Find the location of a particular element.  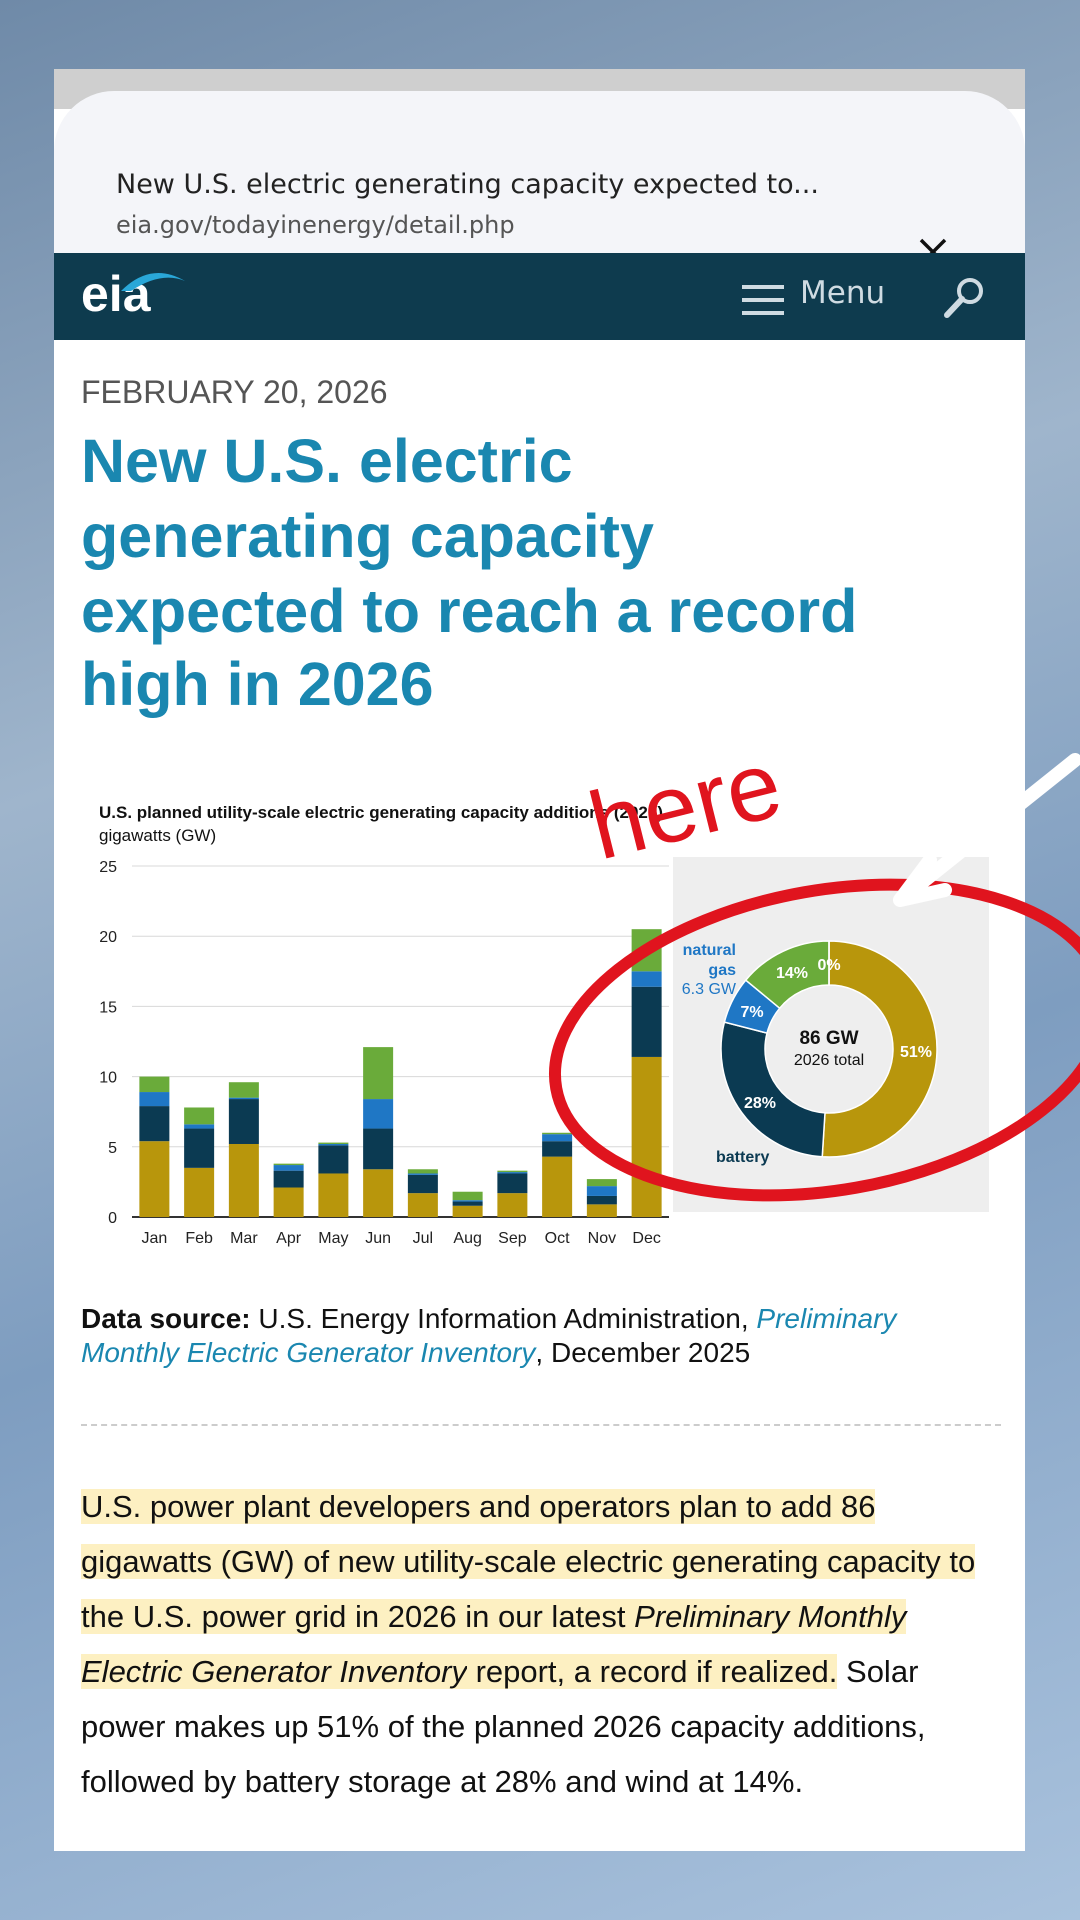

logo: eia is located at coordinates (116, 294).